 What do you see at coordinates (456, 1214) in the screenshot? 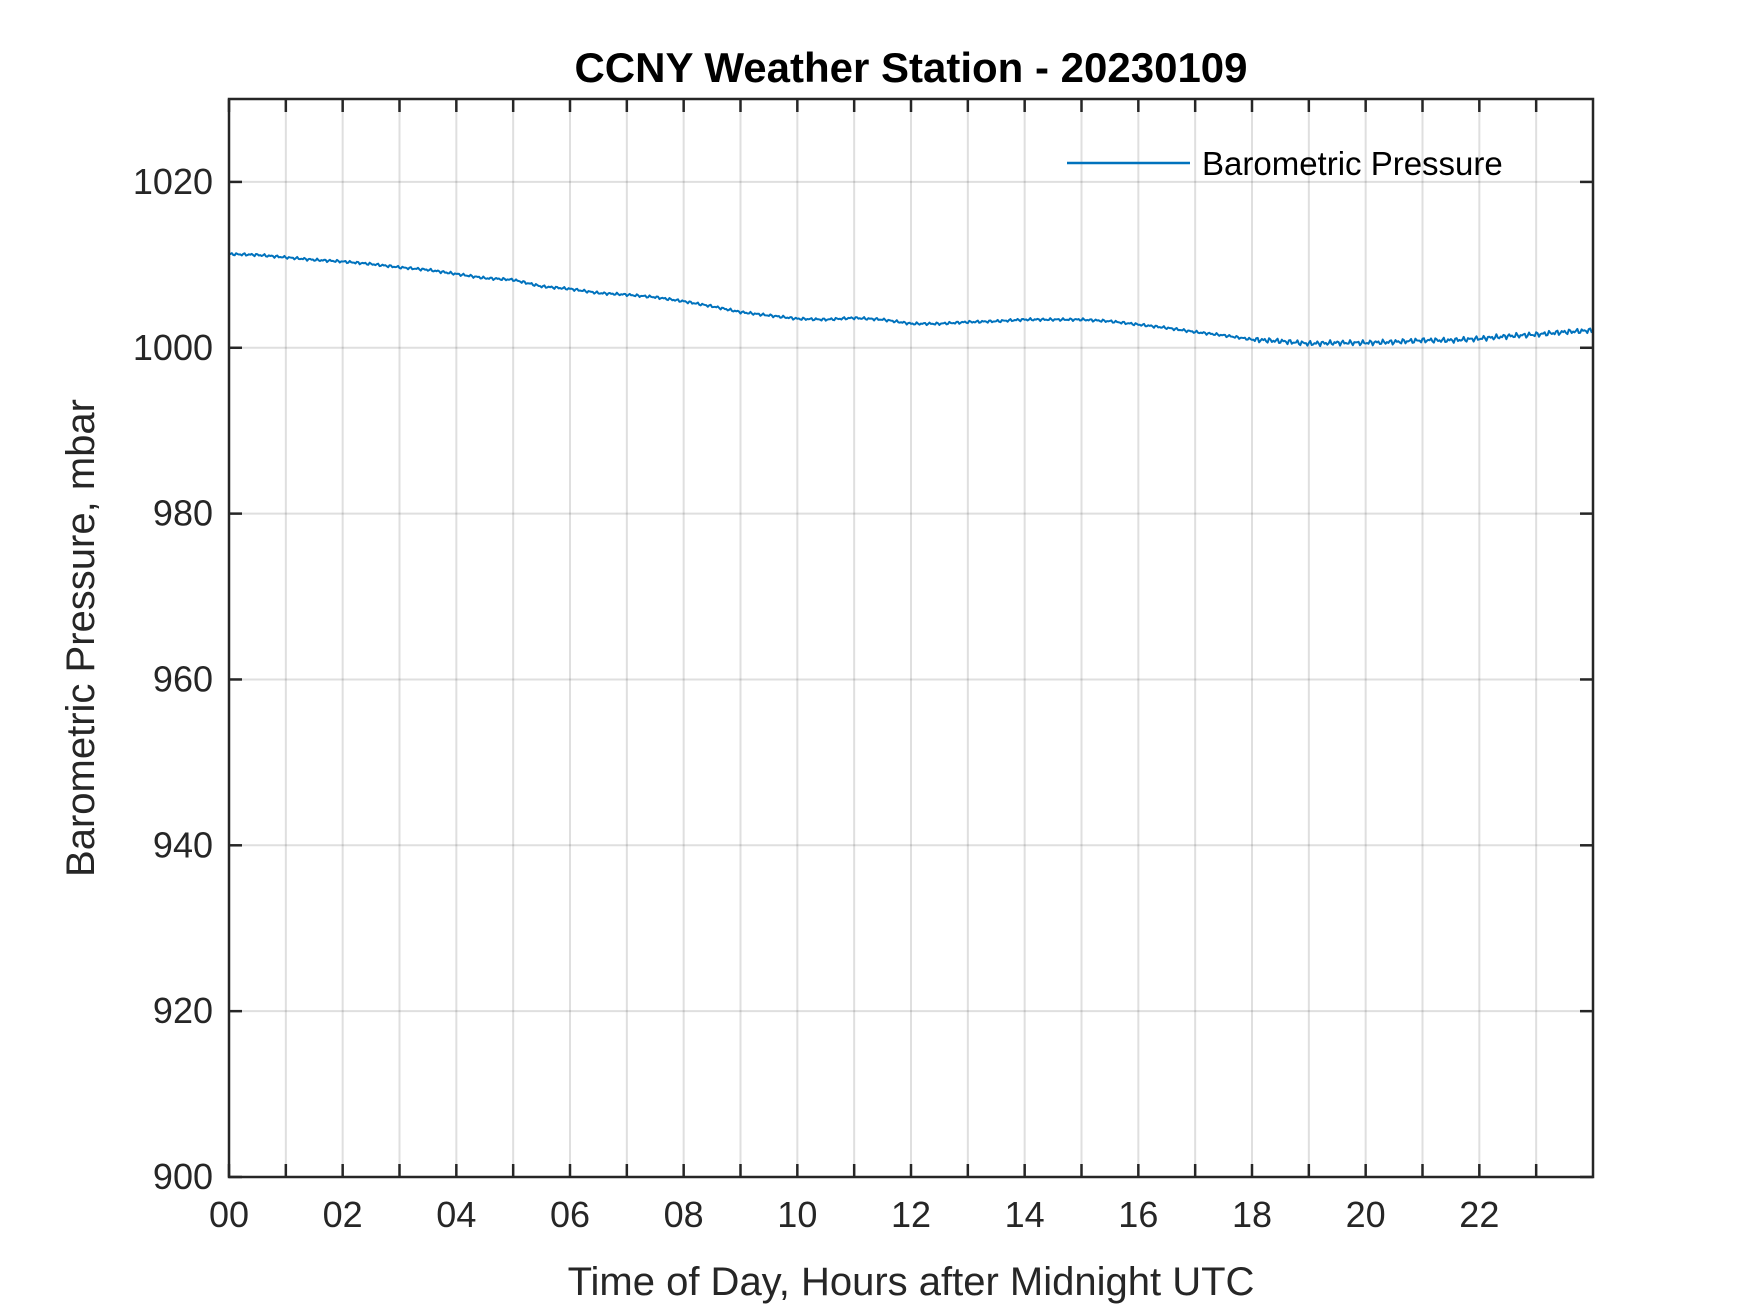
I see `x-tick-label: 04` at bounding box center [456, 1214].